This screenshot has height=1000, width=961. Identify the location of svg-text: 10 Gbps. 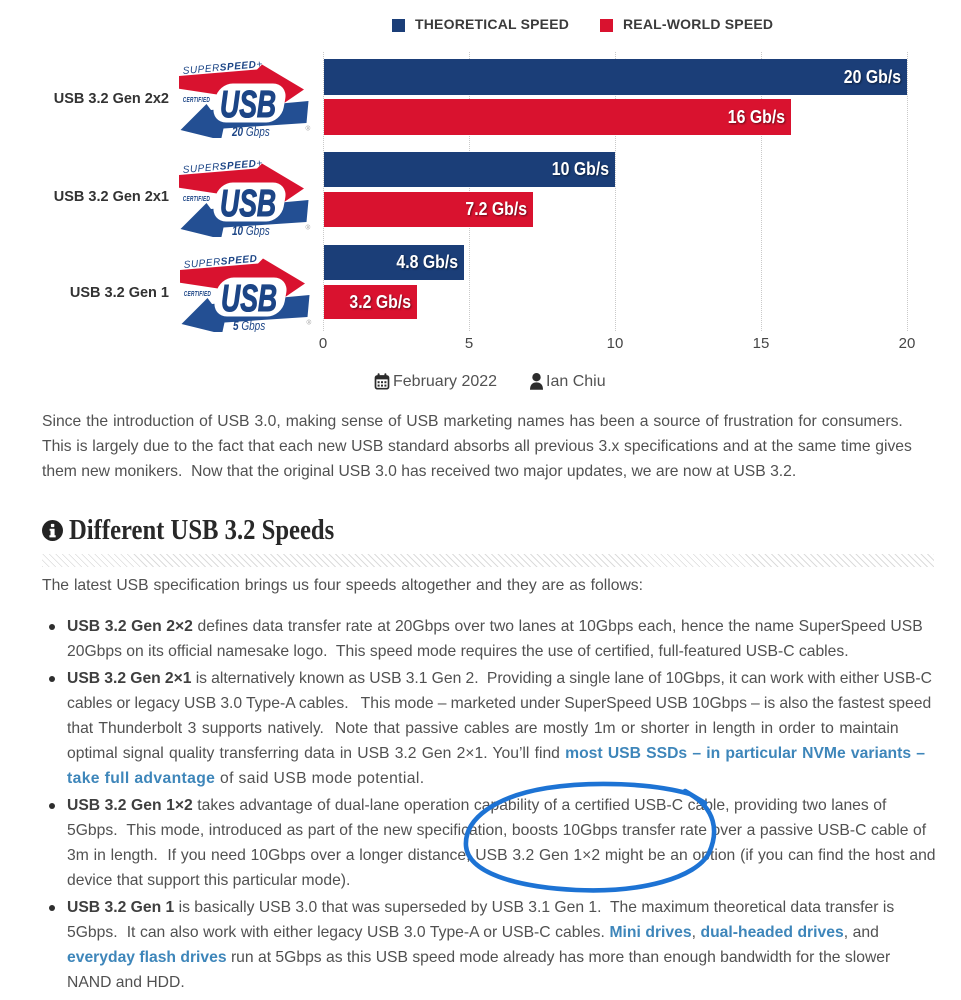
(251, 231).